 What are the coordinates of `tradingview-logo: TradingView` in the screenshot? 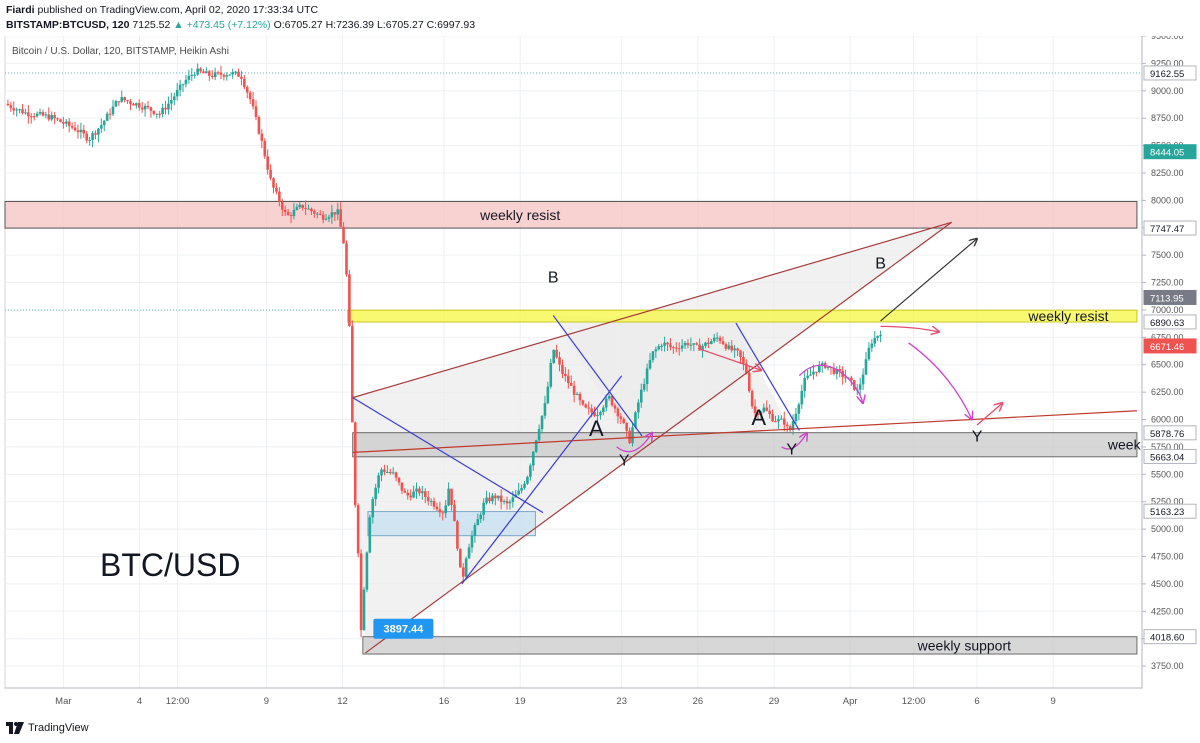 It's located at (47, 728).